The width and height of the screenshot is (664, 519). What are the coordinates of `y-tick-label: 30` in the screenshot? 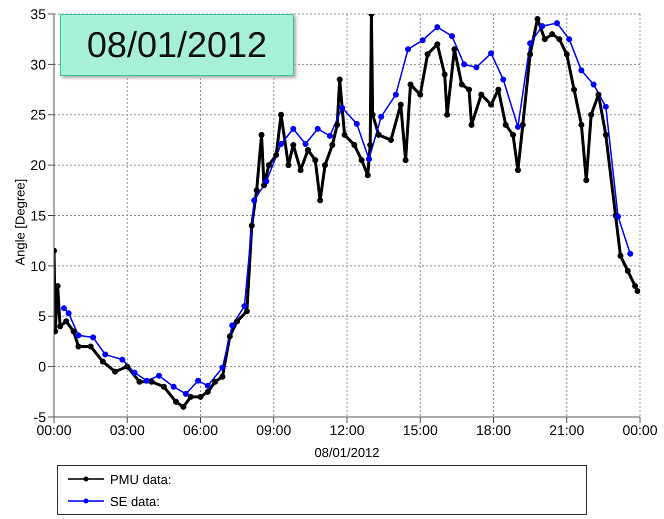 It's located at (38, 64).